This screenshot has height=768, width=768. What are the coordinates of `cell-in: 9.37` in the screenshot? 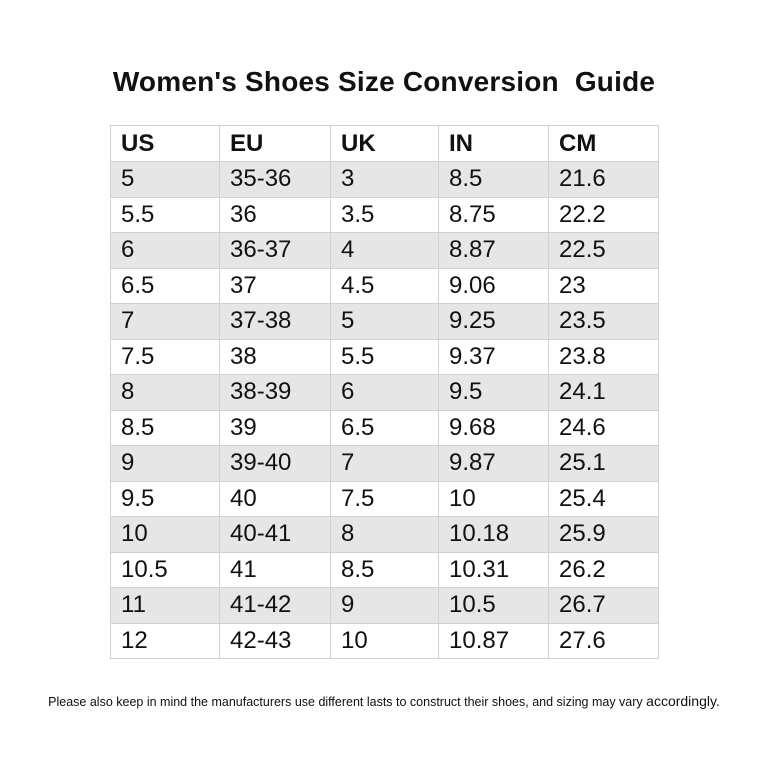 It's located at (493, 356).